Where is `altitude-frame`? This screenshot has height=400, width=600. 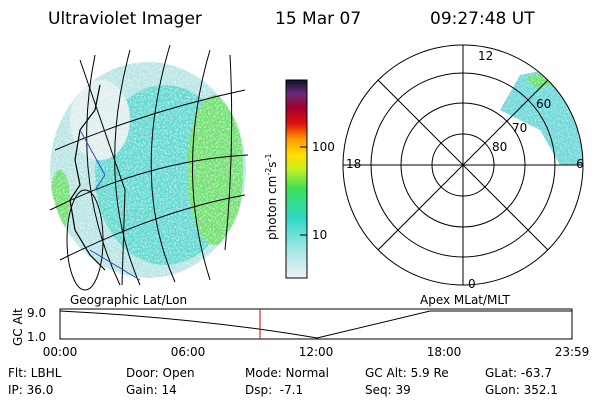 altitude-frame is located at coordinates (316, 324).